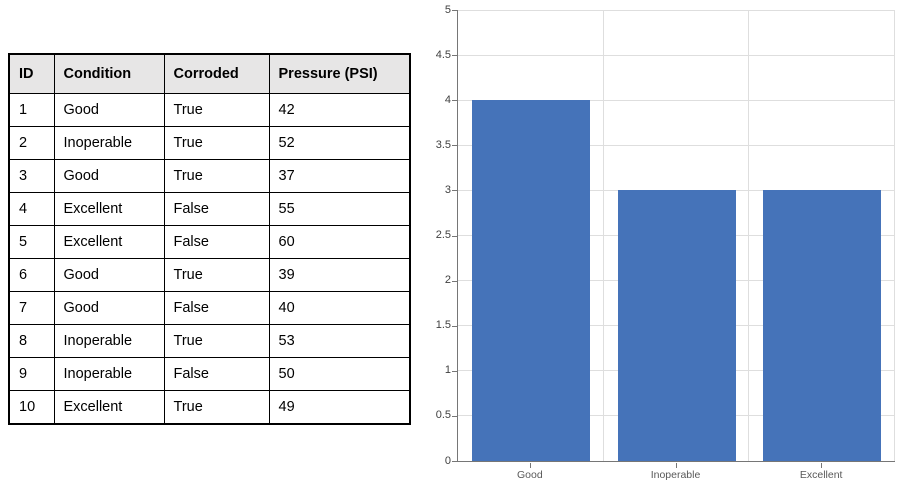  What do you see at coordinates (447, 189) in the screenshot?
I see `y-tick-label: 3` at bounding box center [447, 189].